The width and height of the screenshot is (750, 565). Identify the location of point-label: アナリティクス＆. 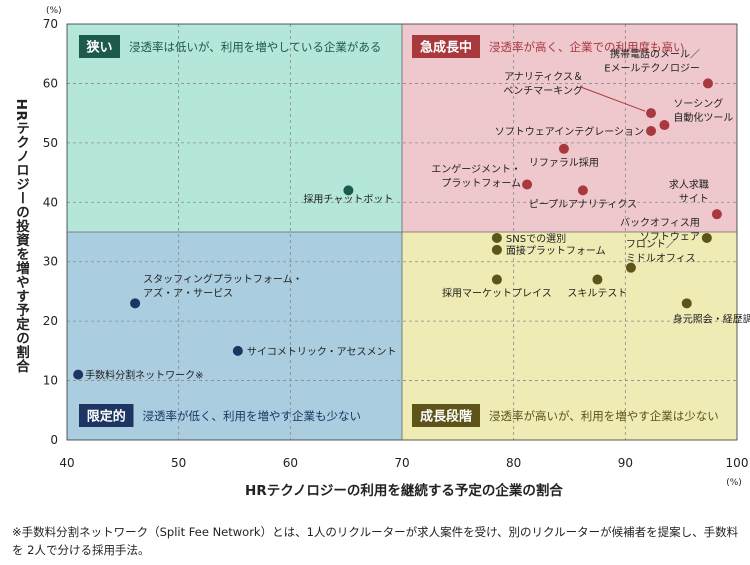
(543, 77).